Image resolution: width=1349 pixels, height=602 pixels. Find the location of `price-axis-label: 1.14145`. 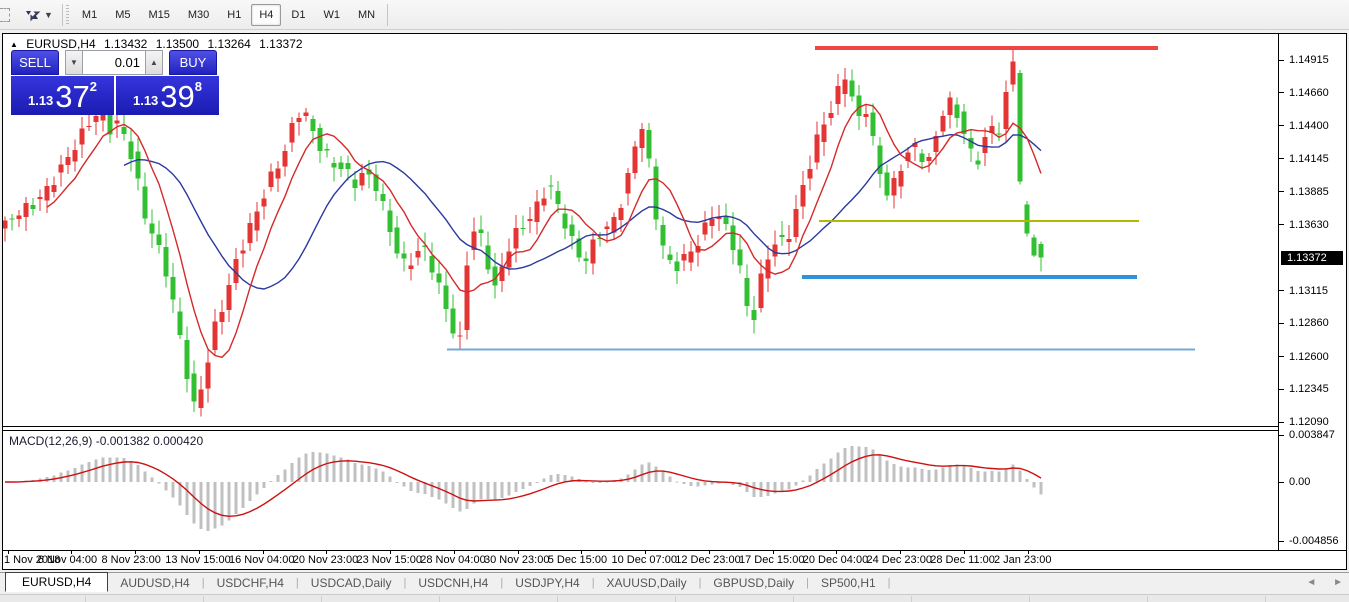

price-axis-label: 1.14145 is located at coordinates (1309, 158).